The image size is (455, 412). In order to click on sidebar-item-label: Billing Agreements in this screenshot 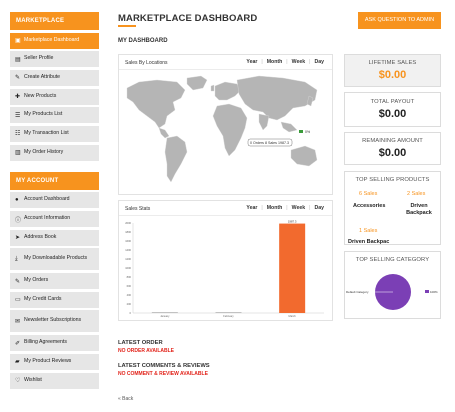, I will do `click(45, 342)`.